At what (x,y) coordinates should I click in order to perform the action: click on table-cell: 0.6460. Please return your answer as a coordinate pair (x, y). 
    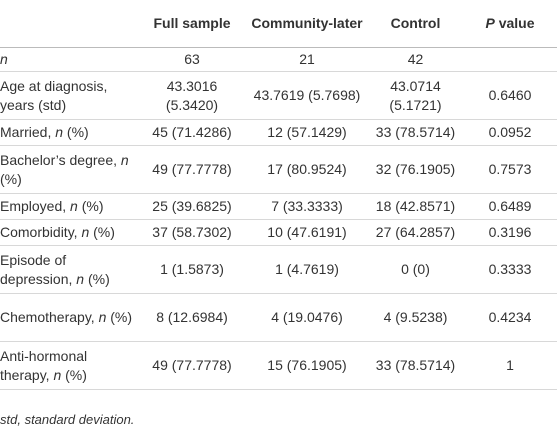
    Looking at the image, I should click on (510, 95).